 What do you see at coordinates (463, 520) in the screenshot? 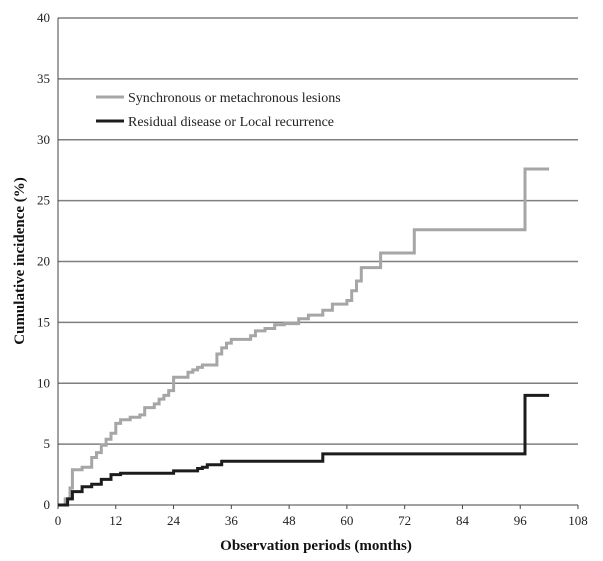
I see `x-tick-label: 84` at bounding box center [463, 520].